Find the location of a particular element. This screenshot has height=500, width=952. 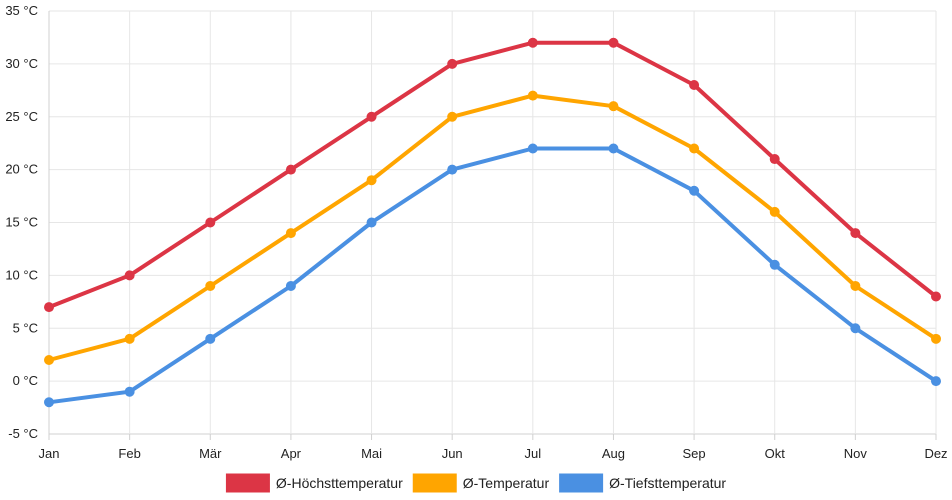

legend-item-2: Ø-Temperatur is located at coordinates (481, 483).